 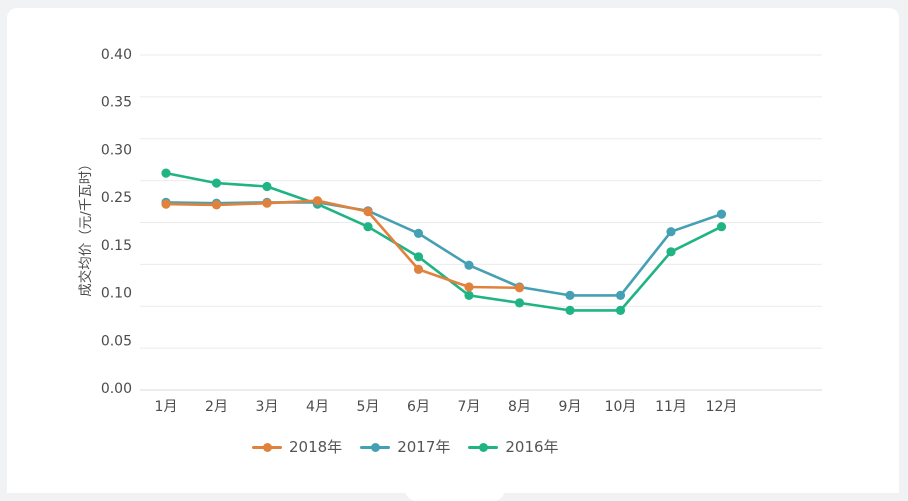 I want to click on x-axis-tick-label: 6月, so click(x=418, y=407).